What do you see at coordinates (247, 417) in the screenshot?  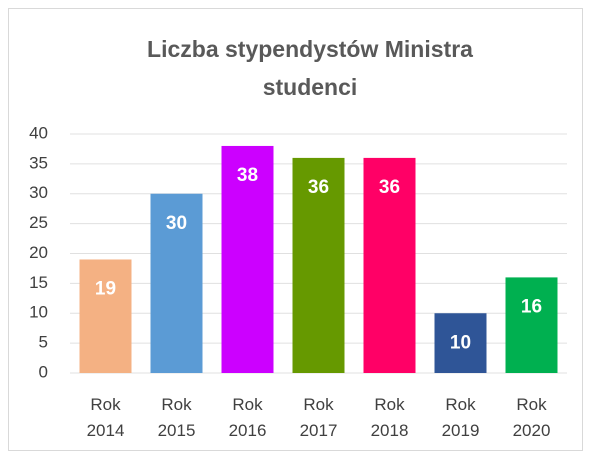 I see `x-tick-label: Rok 2016` at bounding box center [247, 417].